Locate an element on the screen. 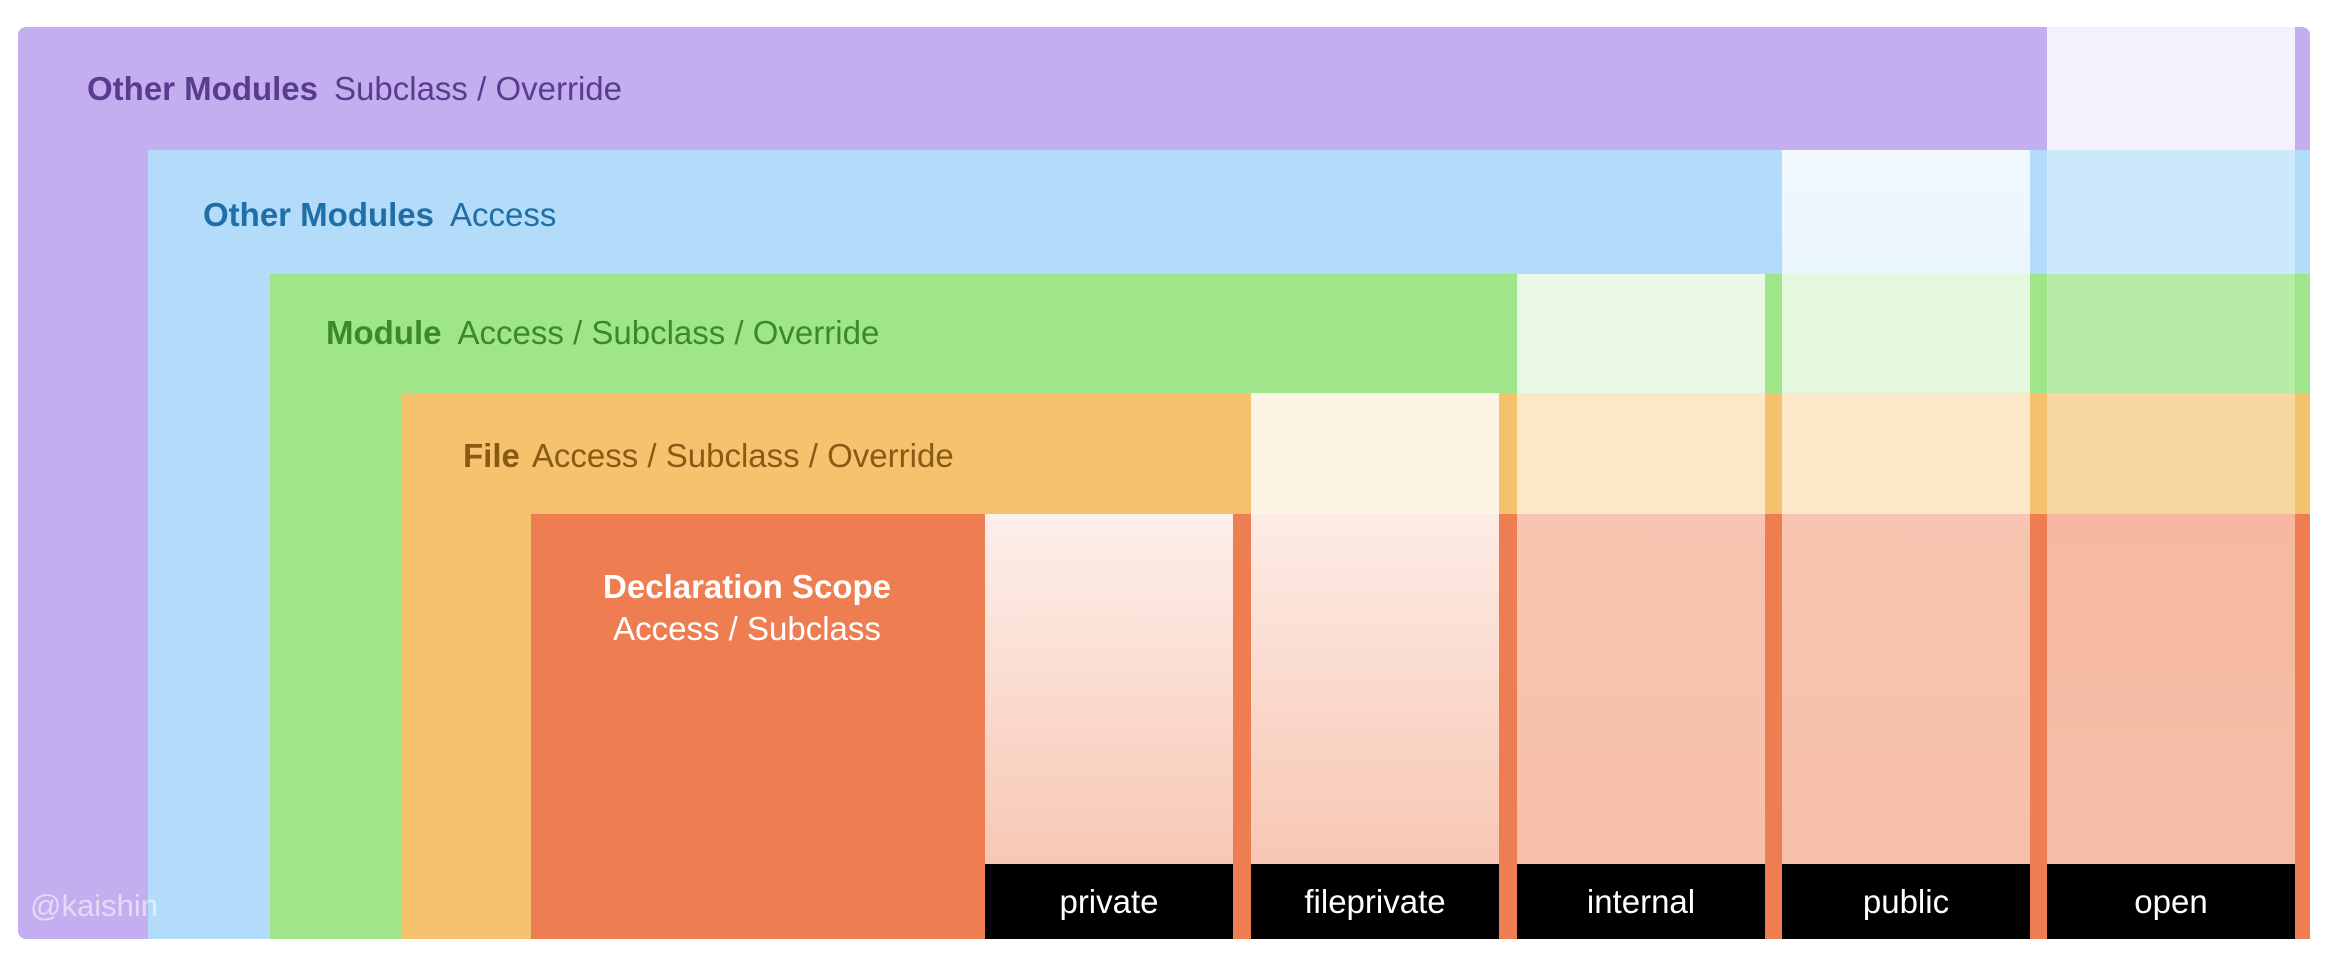  module-label: Module Access / Subclass / Override is located at coordinates (602, 333).